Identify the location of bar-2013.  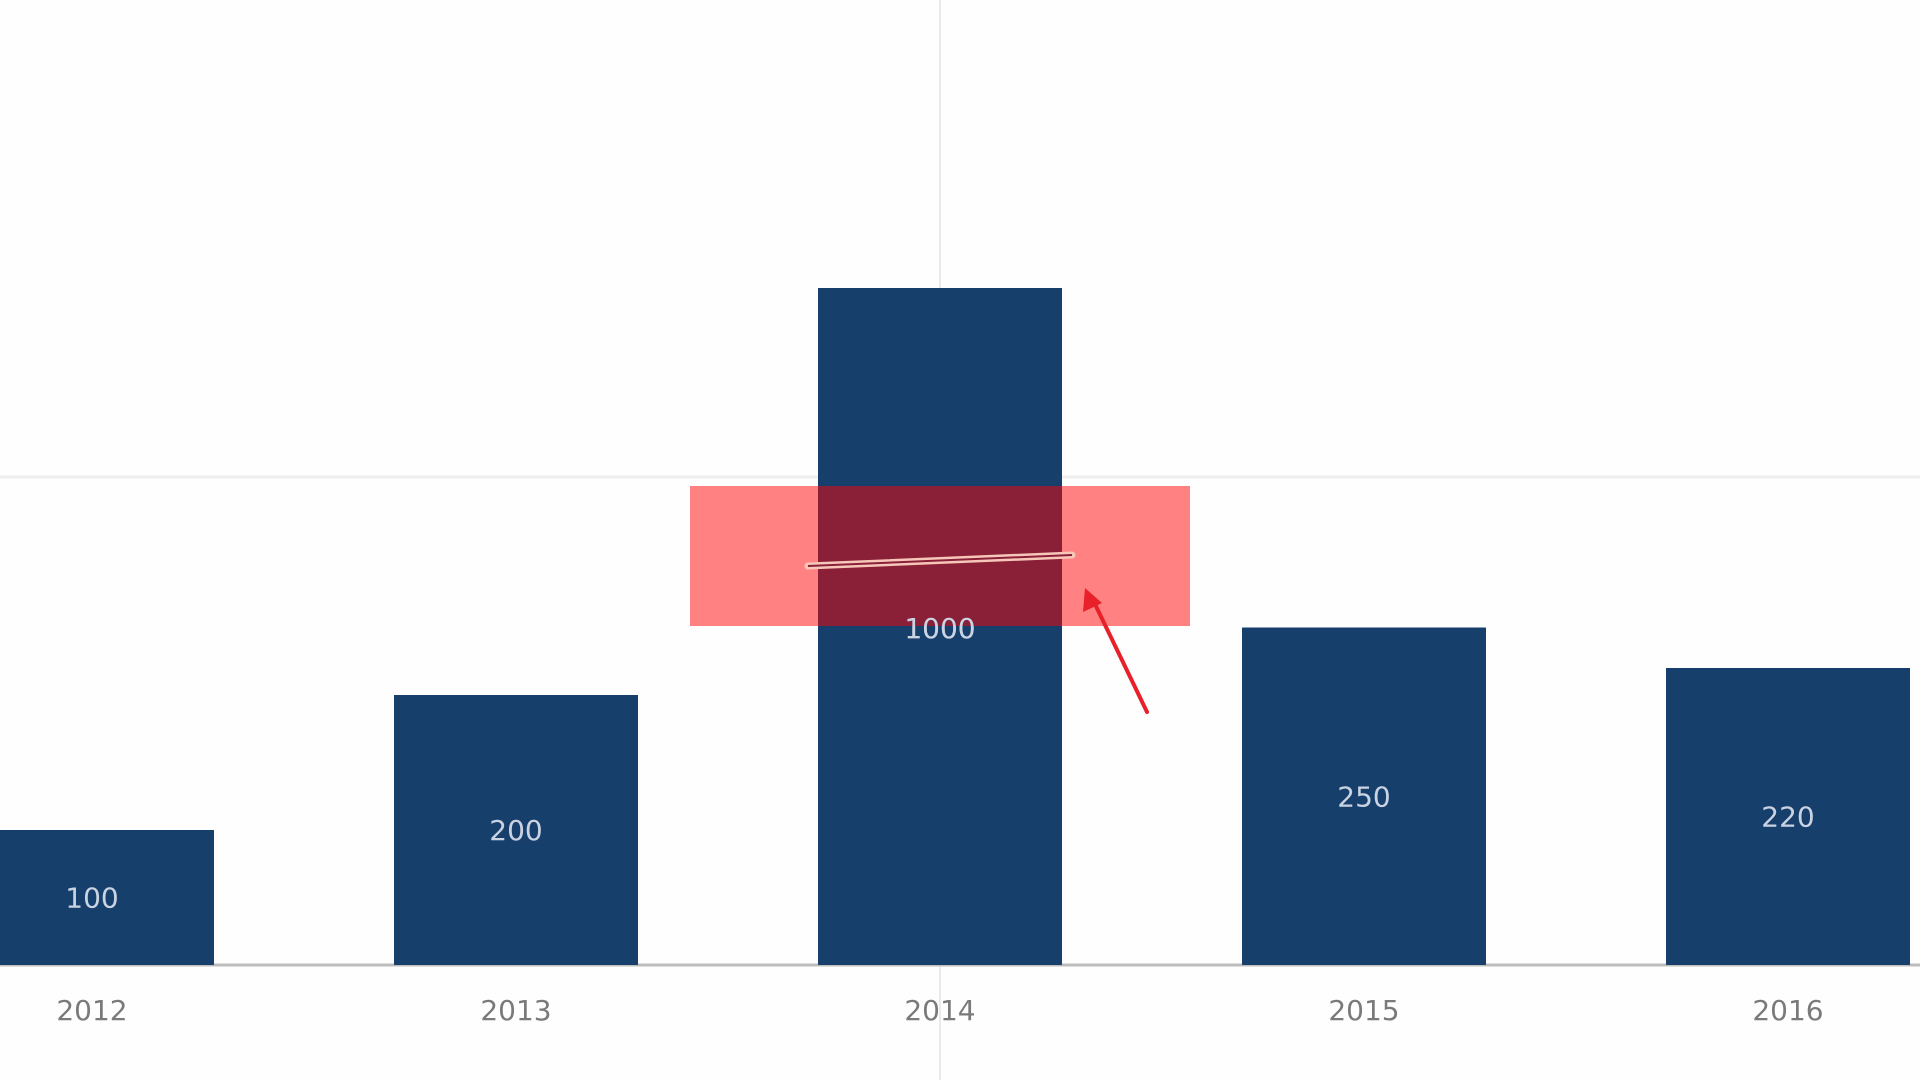
(516, 830).